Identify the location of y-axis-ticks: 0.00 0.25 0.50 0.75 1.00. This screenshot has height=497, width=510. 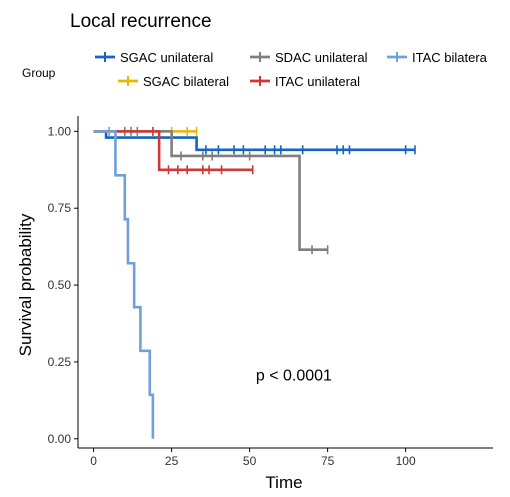
(63, 285).